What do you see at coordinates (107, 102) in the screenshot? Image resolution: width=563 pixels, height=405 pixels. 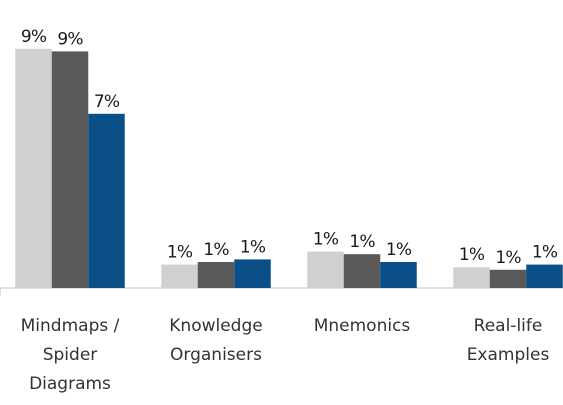 I see `value-label: 7%` at bounding box center [107, 102].